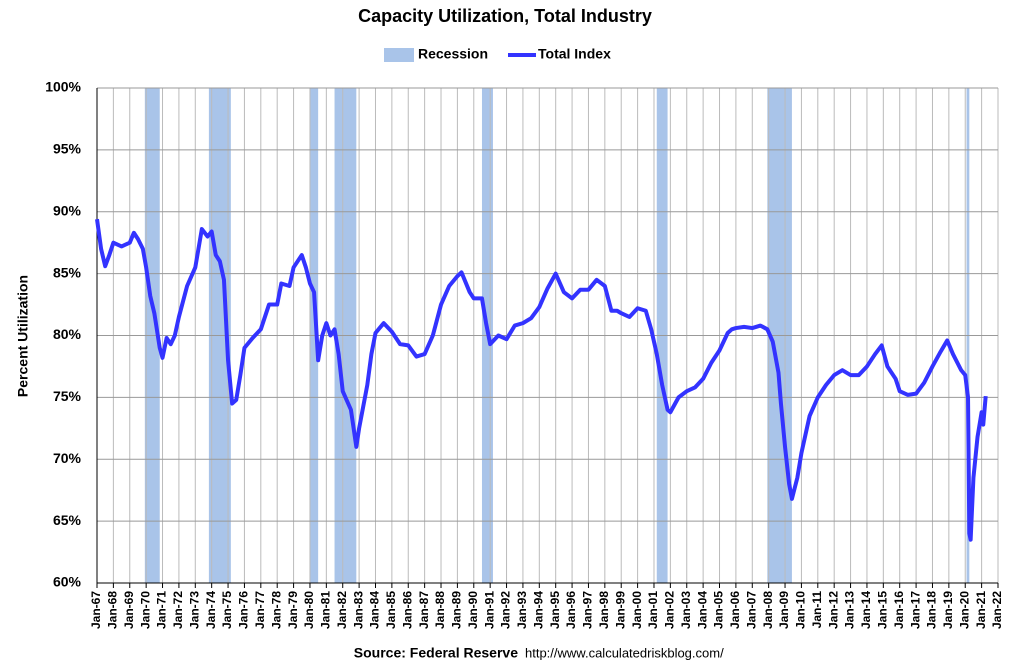 The width and height of the screenshot is (1010, 670). I want to click on y-tick-label: 90%, so click(67, 210).